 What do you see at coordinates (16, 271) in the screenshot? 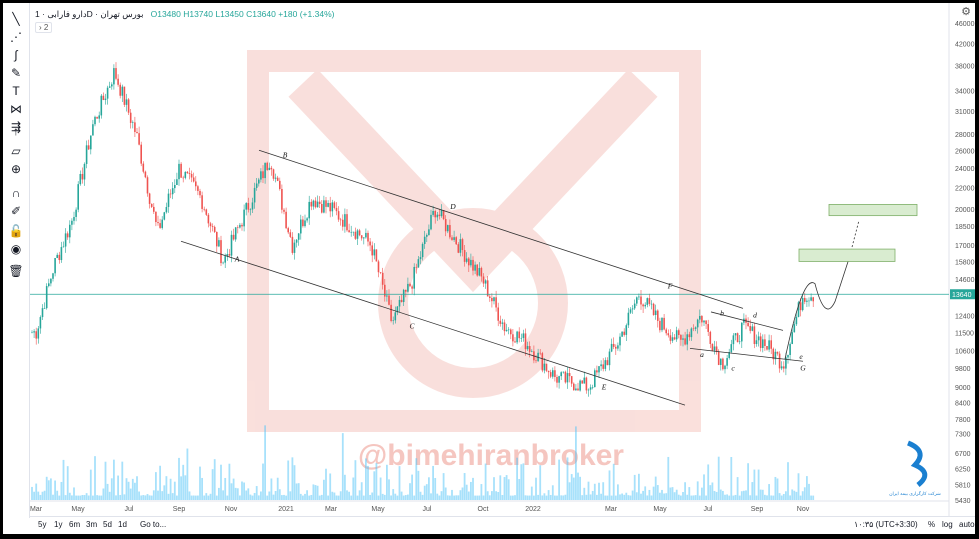
I see `trash-icon: 🗑` at bounding box center [16, 271].